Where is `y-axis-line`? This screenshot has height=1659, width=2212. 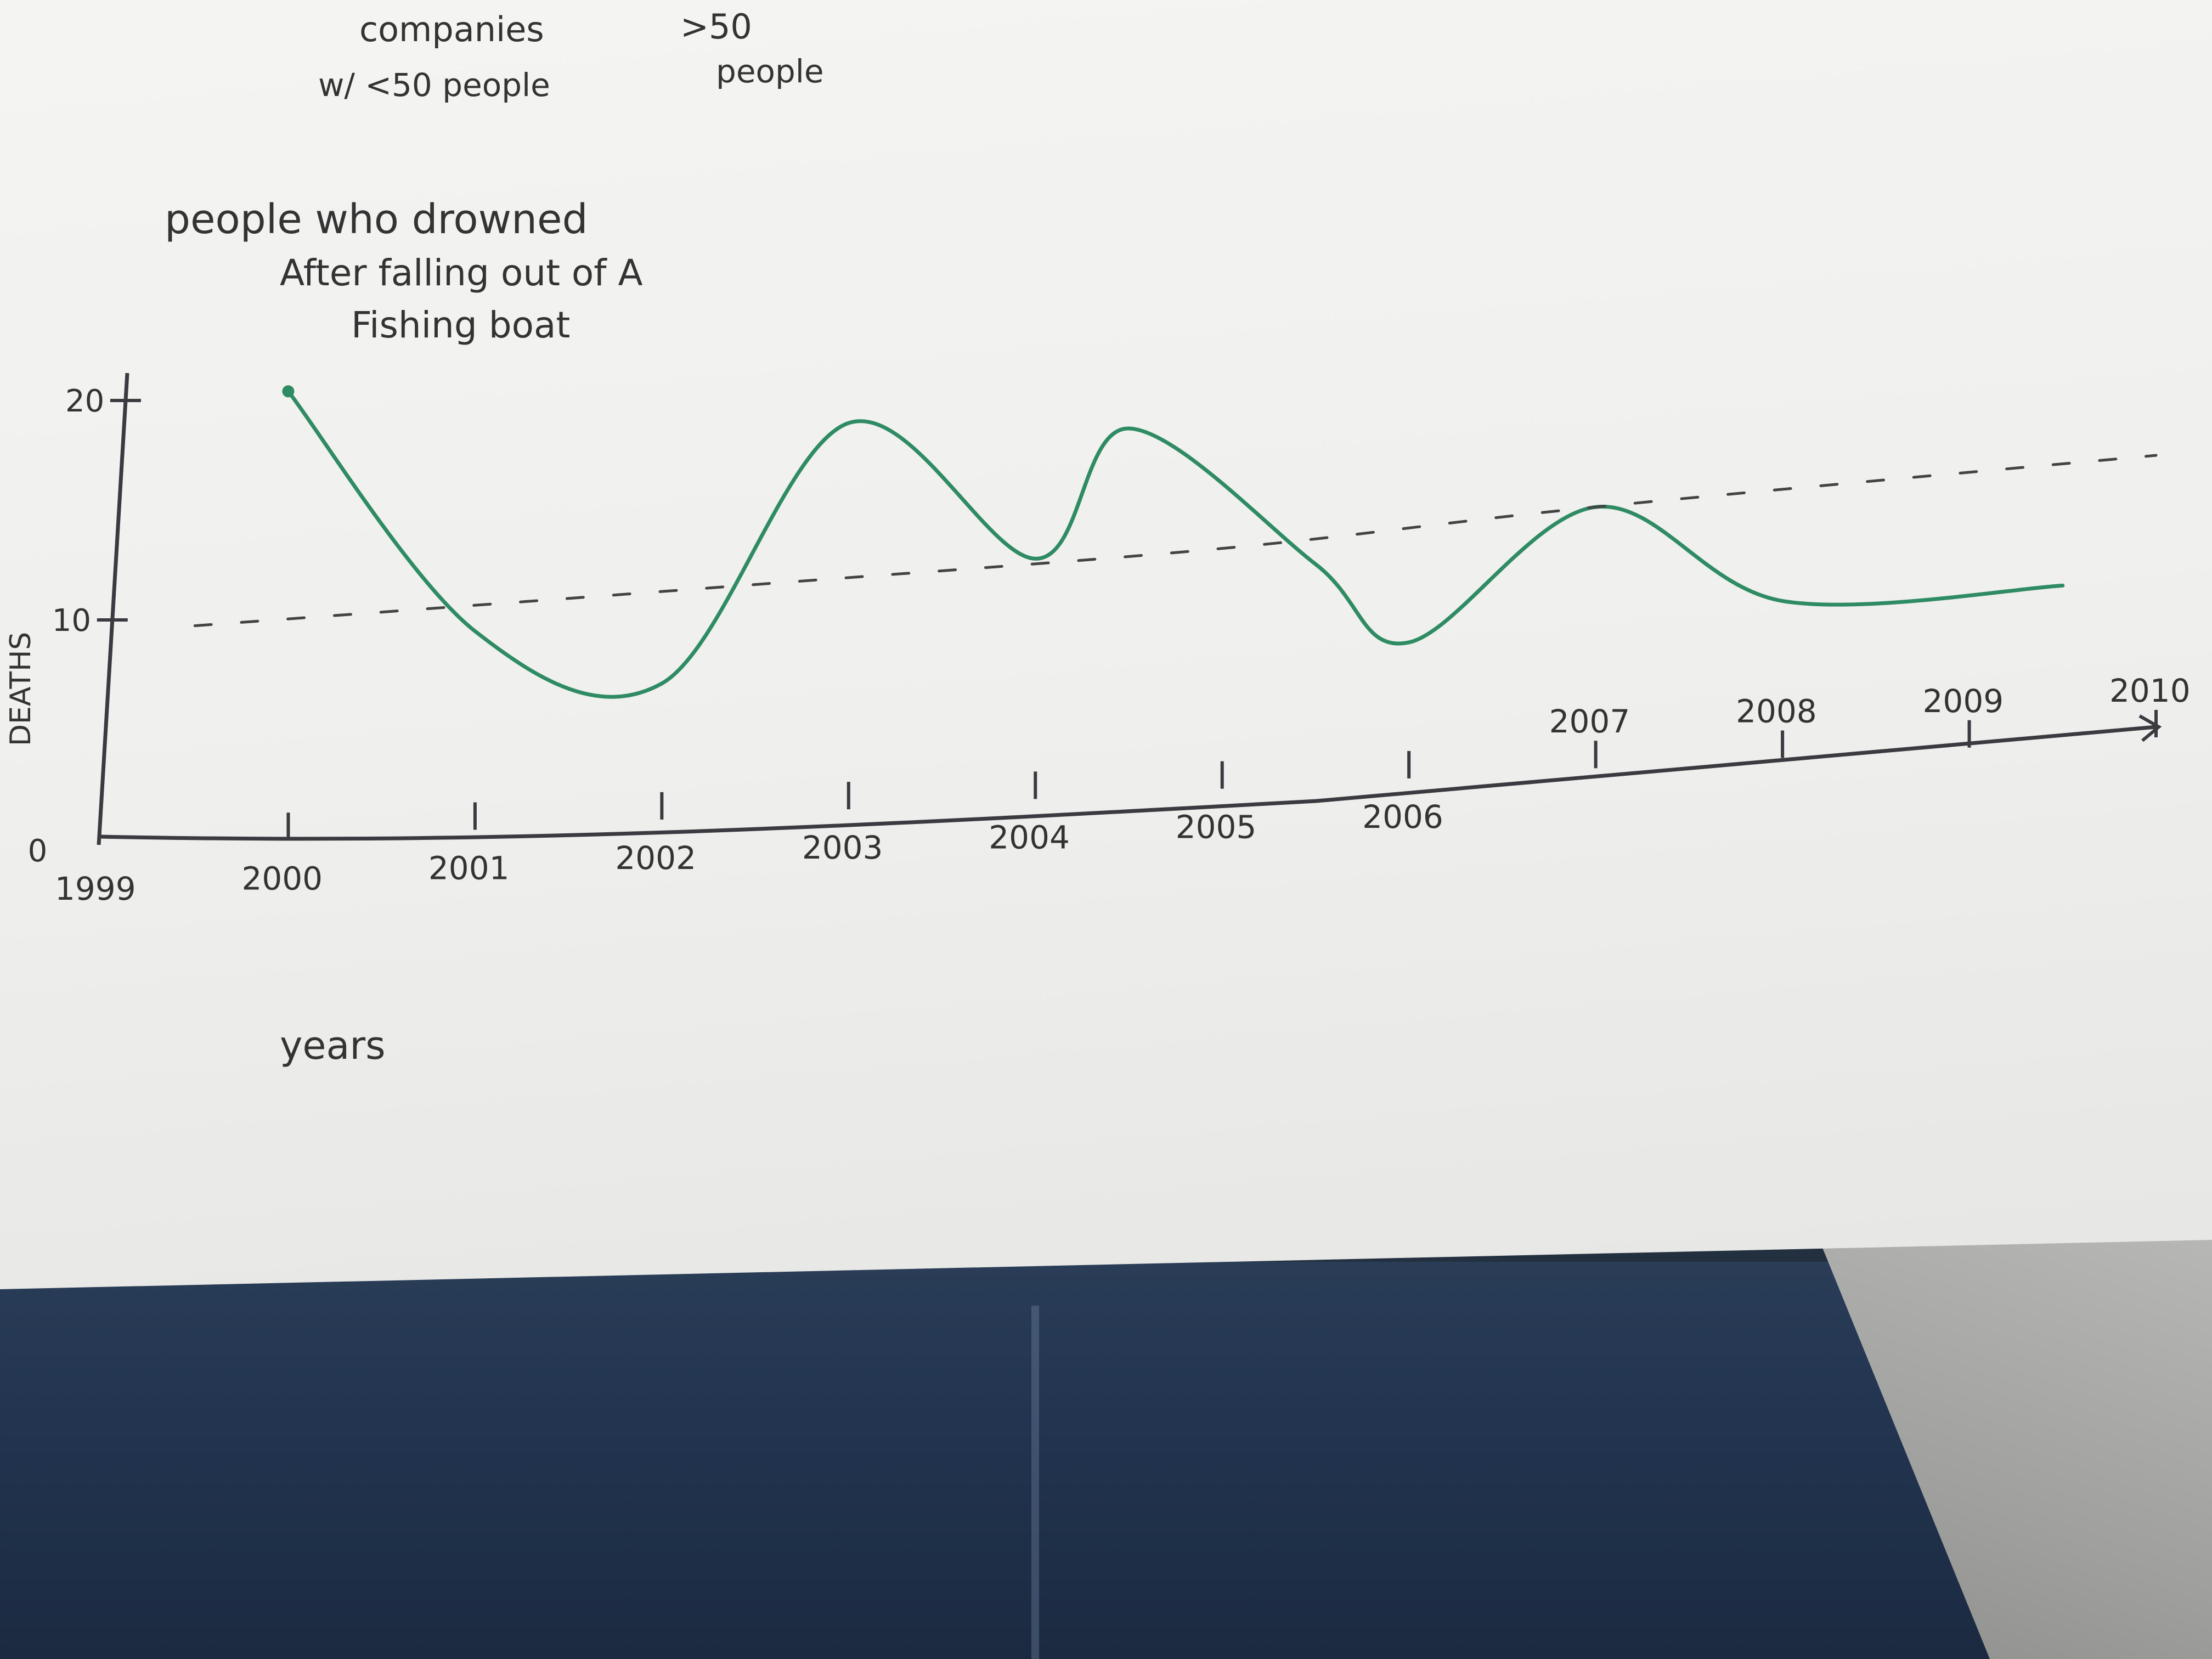
y-axis-line is located at coordinates (113, 609).